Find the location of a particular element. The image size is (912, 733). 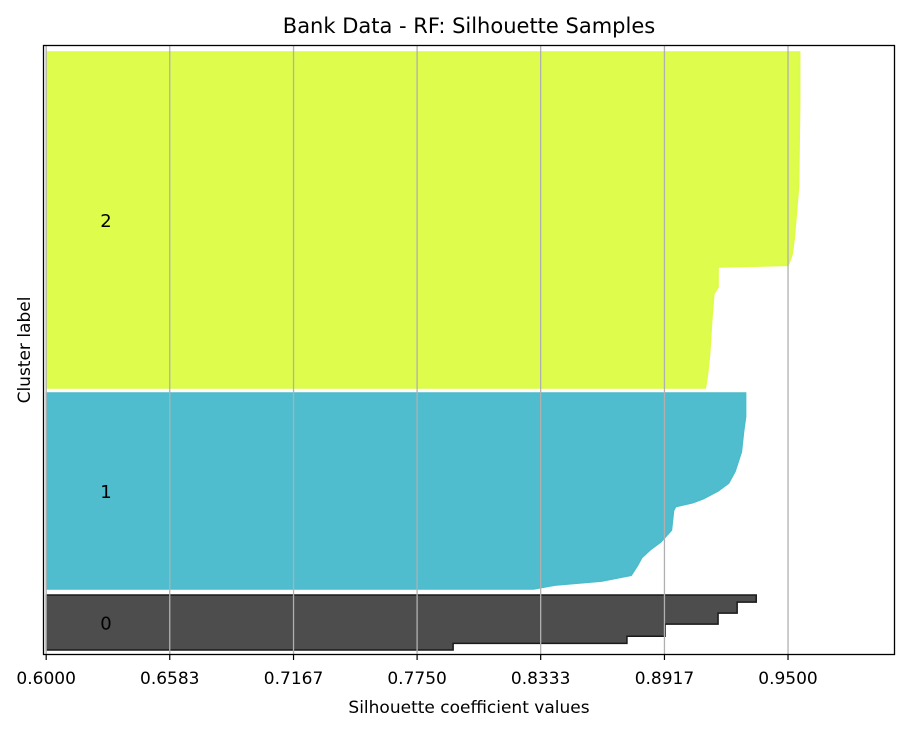

cluster-label-1: 1 is located at coordinates (105, 492).